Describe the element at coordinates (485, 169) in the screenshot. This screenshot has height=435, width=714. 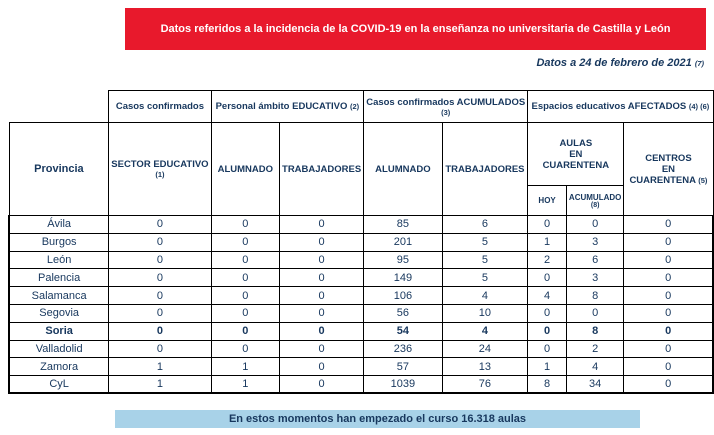
I see `col-header-trabajadores-acumulado: TRABAJADORES` at that location.